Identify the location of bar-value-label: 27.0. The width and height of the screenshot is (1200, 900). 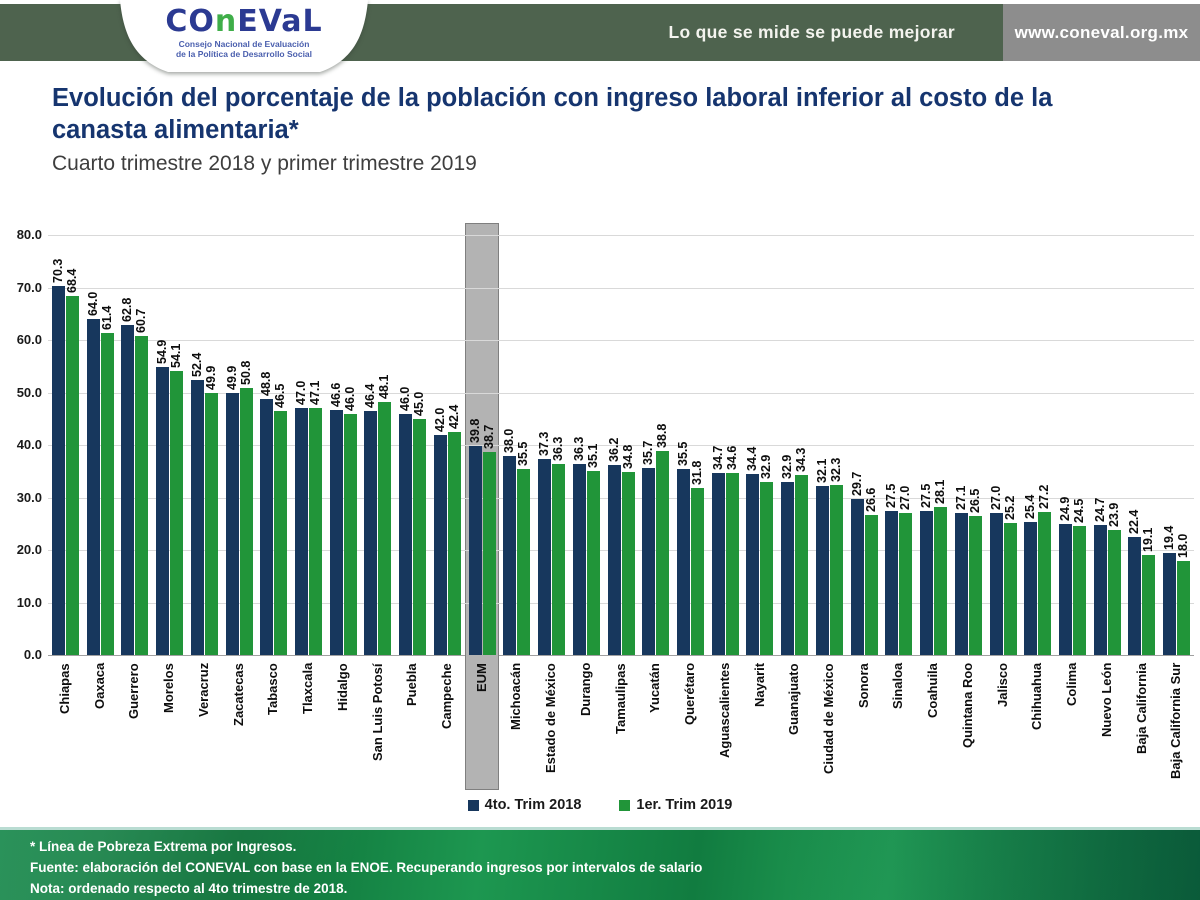
(995, 498).